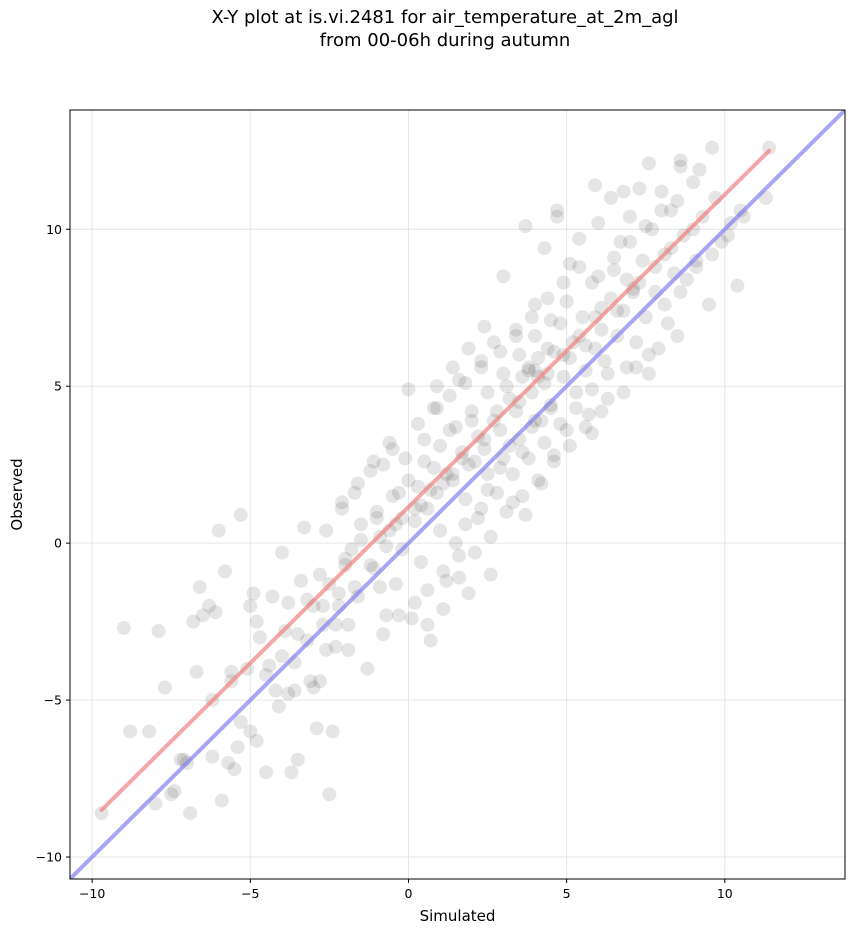 Image resolution: width=854 pixels, height=934 pixels. I want to click on x-tick-label: −5, so click(250, 893).